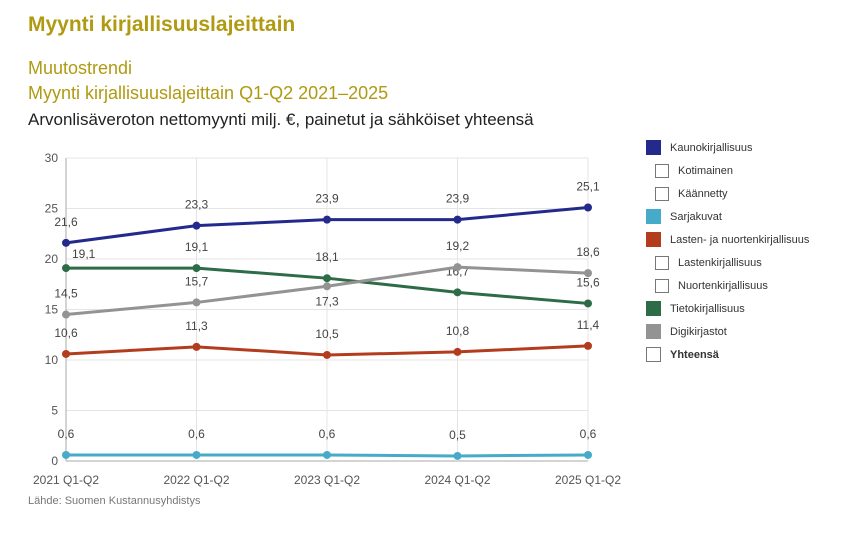 This screenshot has height=534, width=857. What do you see at coordinates (52, 360) in the screenshot?
I see `y-tick-label: 10` at bounding box center [52, 360].